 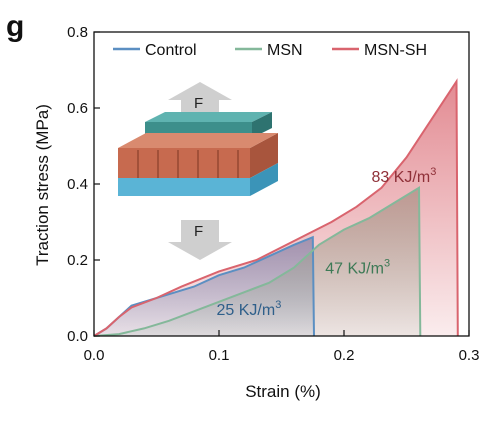 I want to click on legend: Control MSN MSN-SH, so click(x=270, y=50).